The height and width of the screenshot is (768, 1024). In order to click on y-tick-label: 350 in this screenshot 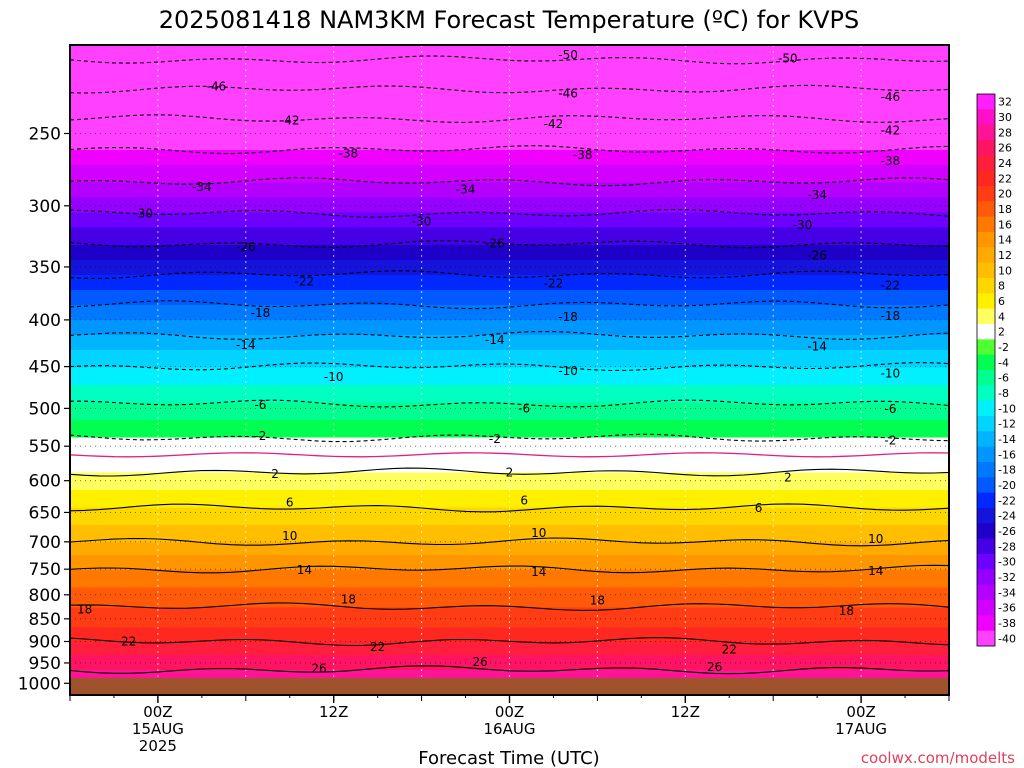, I will do `click(45, 268)`.